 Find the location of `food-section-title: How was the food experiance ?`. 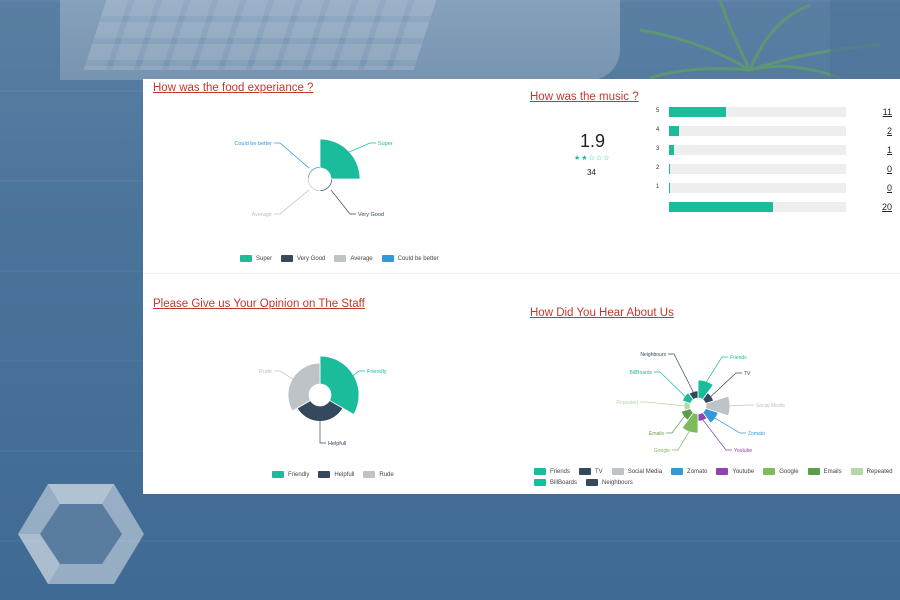

food-section-title: How was the food experiance ? is located at coordinates (233, 88).